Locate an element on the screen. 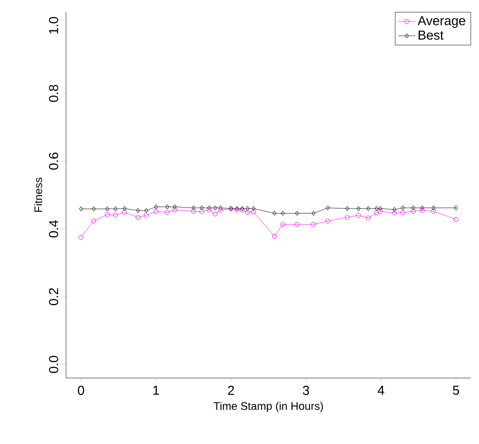 The image size is (479, 444). y-tick-label: 0.6 is located at coordinates (53, 161).